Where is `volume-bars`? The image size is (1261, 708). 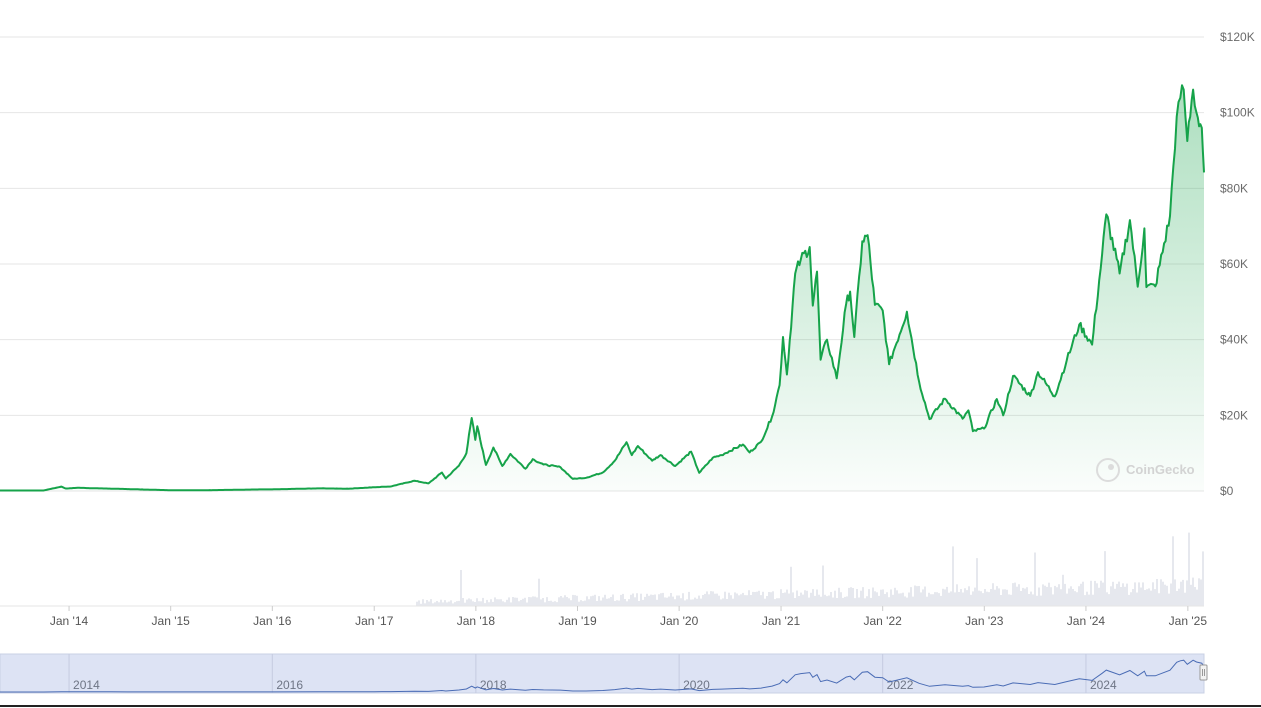
volume-bars is located at coordinates (810, 569).